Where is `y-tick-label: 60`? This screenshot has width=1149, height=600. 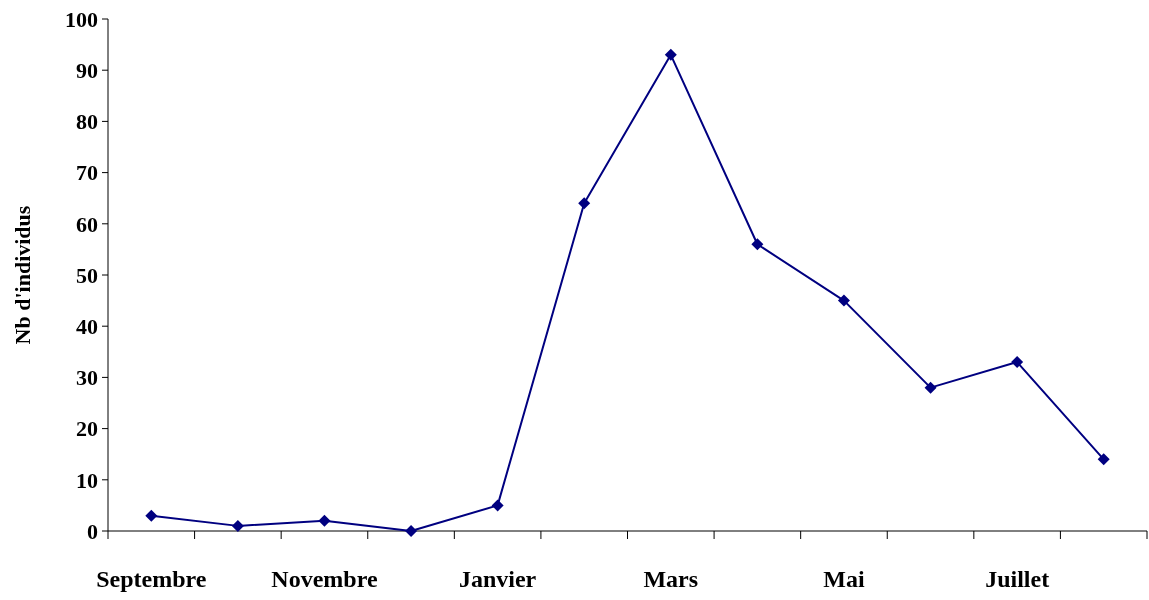
y-tick-label: 60 is located at coordinates (87, 224).